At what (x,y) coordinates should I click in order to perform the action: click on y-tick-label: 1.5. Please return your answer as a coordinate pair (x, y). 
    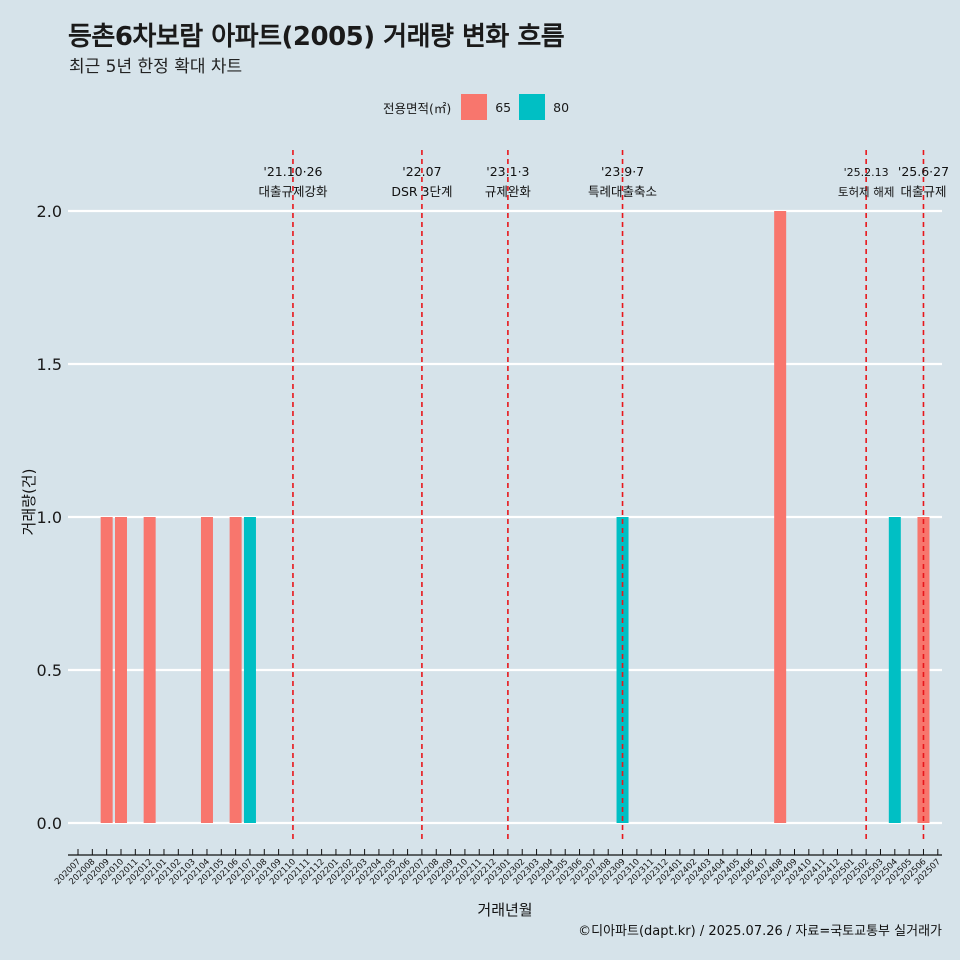
    Looking at the image, I should click on (49, 364).